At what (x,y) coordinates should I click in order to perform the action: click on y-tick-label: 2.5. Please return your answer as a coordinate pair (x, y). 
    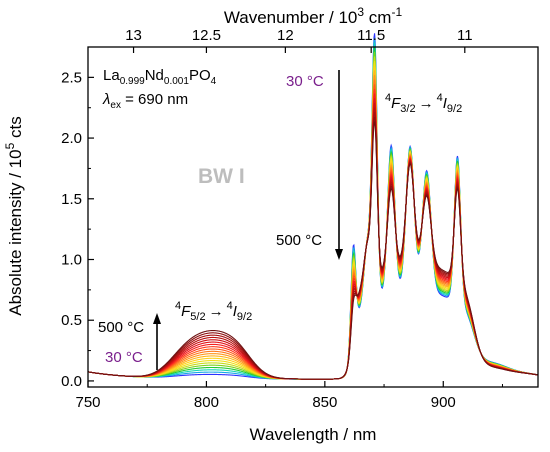
    Looking at the image, I should click on (71, 77).